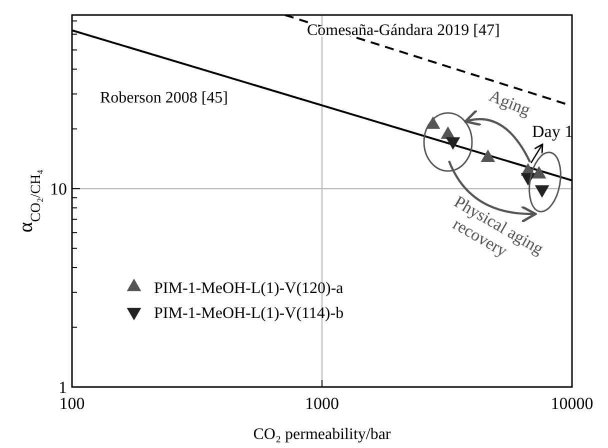 The height and width of the screenshot is (448, 608). Describe the element at coordinates (322, 434) in the screenshot. I see `x-axis-title: CO₂ permeability/bar` at that location.